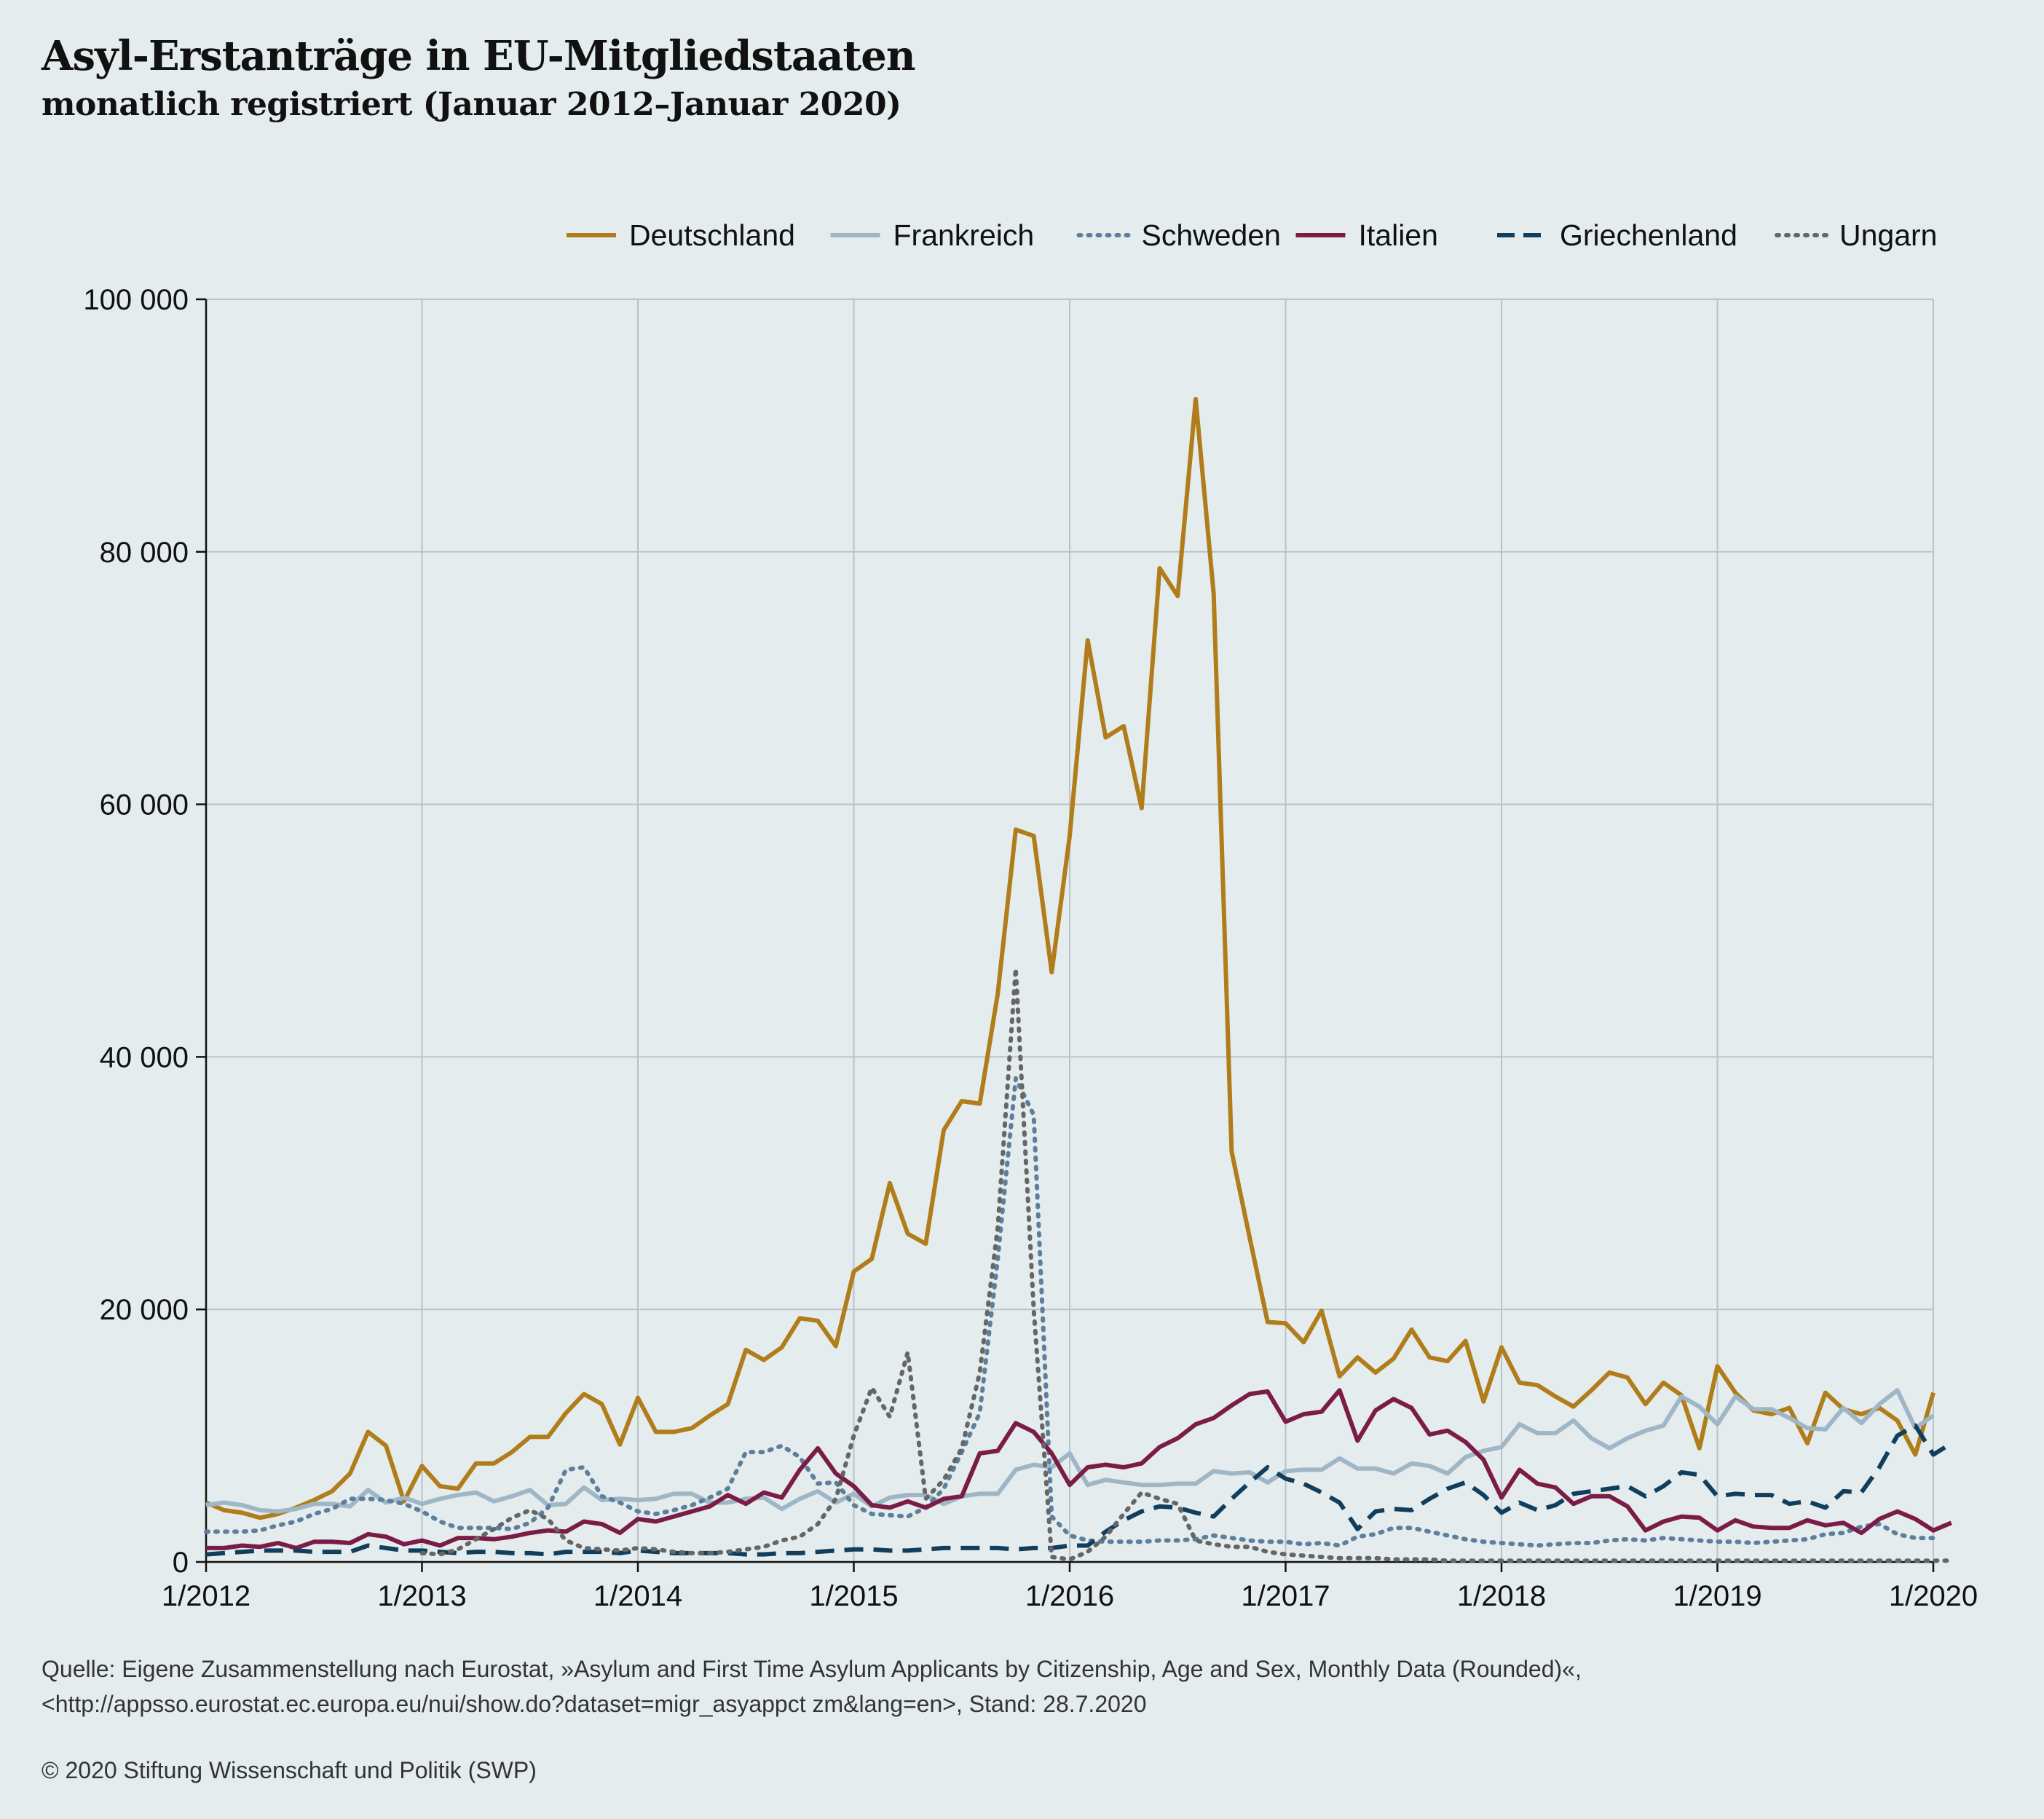 This screenshot has height=1819, width=2044. Describe the element at coordinates (1502, 1596) in the screenshot. I see `x-tick-label: 1/2018` at that location.